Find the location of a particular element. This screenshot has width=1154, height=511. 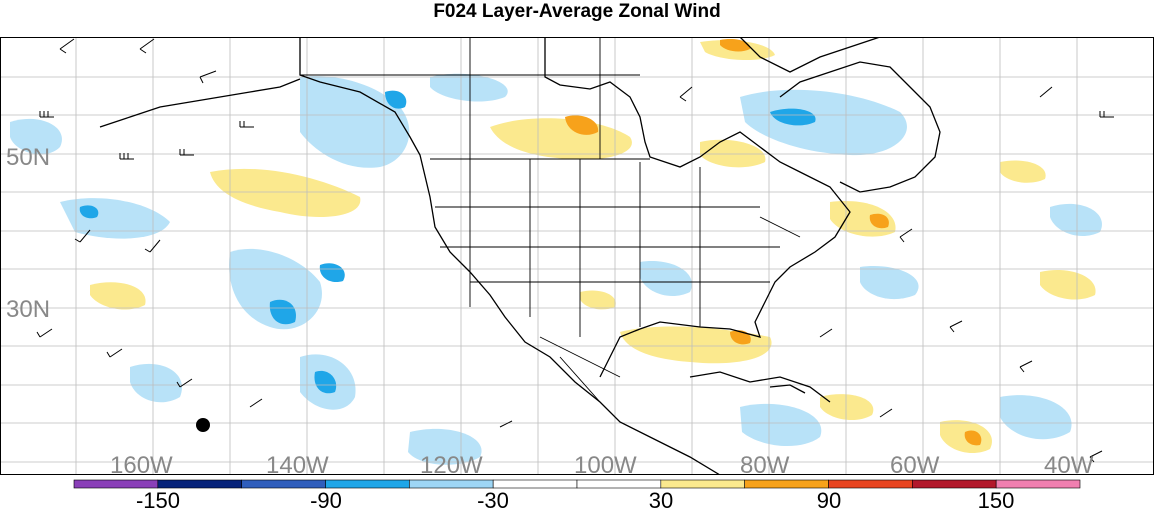

colorbar-label-90: 90 is located at coordinates (829, 499).